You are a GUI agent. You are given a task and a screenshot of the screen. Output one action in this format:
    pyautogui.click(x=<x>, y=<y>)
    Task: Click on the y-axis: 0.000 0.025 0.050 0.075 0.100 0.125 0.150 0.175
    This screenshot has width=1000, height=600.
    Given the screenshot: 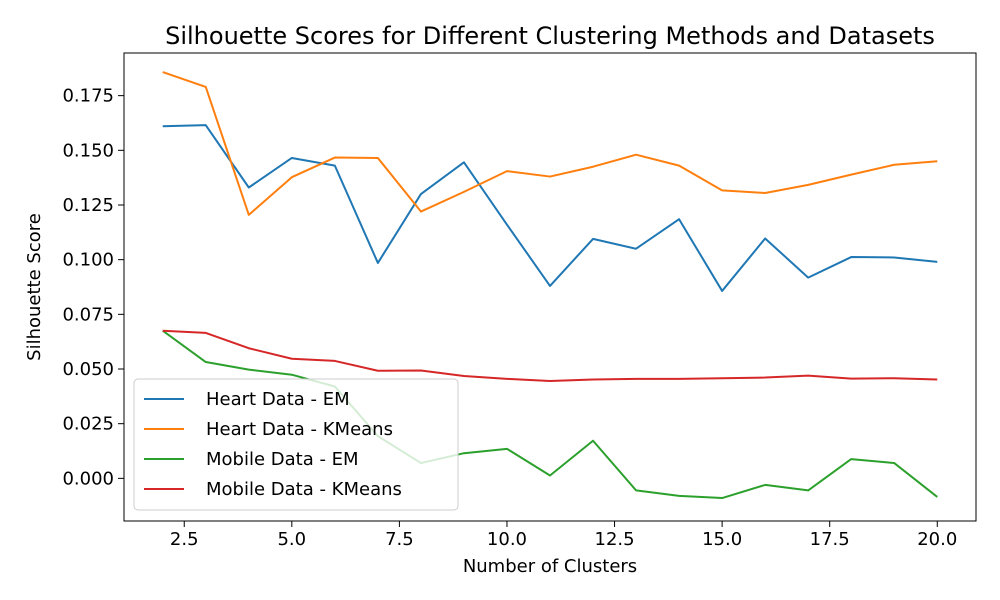 What is the action you would take?
    pyautogui.click(x=93, y=287)
    